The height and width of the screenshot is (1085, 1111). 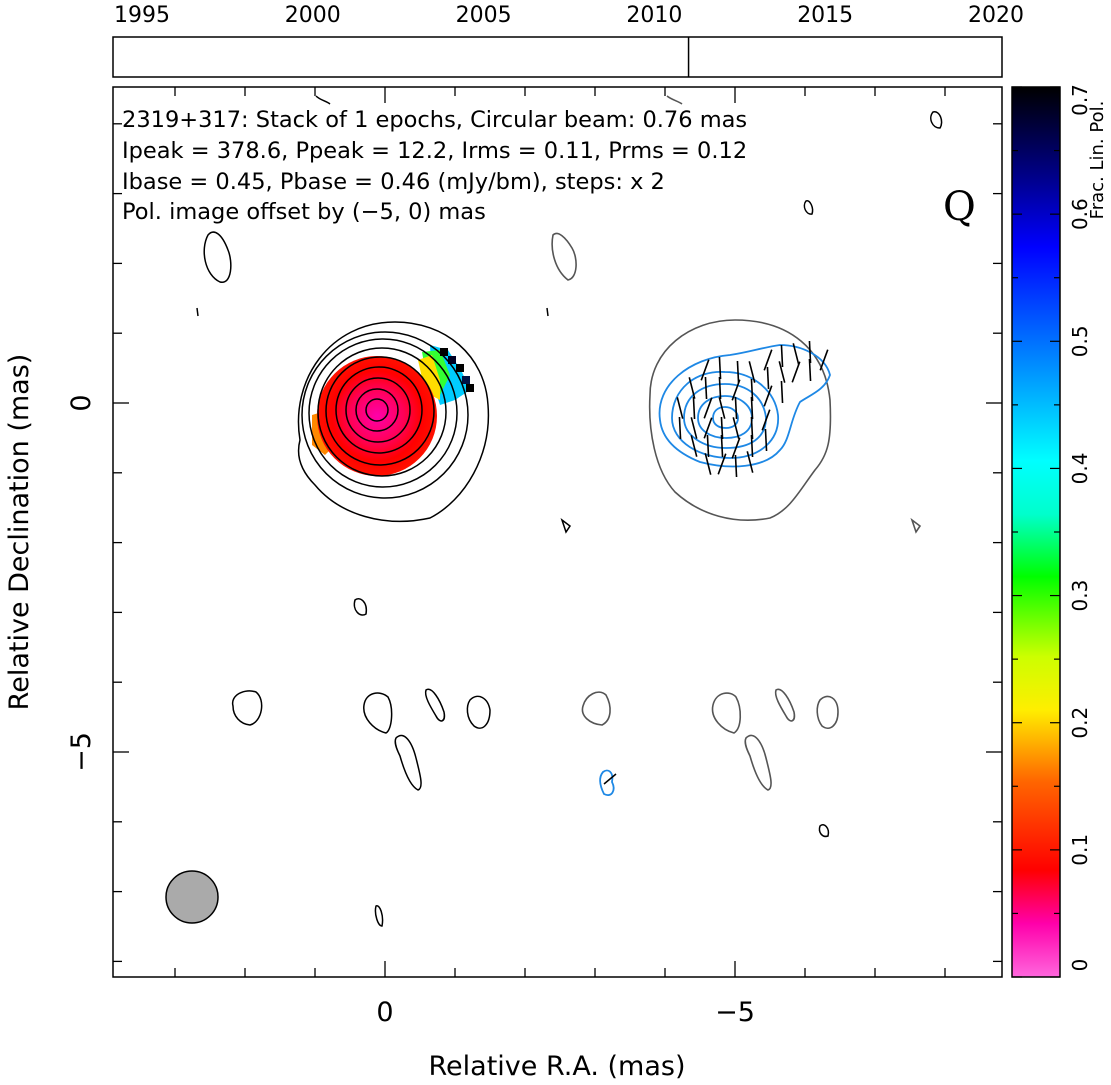 I want to click on colorbar-tick-label: 0.2, so click(x=1080, y=723).